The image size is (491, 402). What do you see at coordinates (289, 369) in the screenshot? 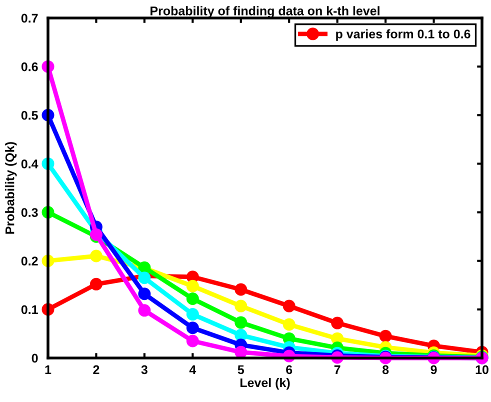
I see `x-tick-label: 6` at bounding box center [289, 369].